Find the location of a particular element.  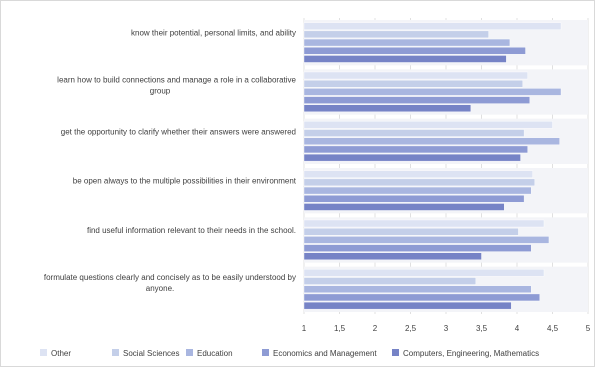

x-tick-label: 4 is located at coordinates (517, 328).